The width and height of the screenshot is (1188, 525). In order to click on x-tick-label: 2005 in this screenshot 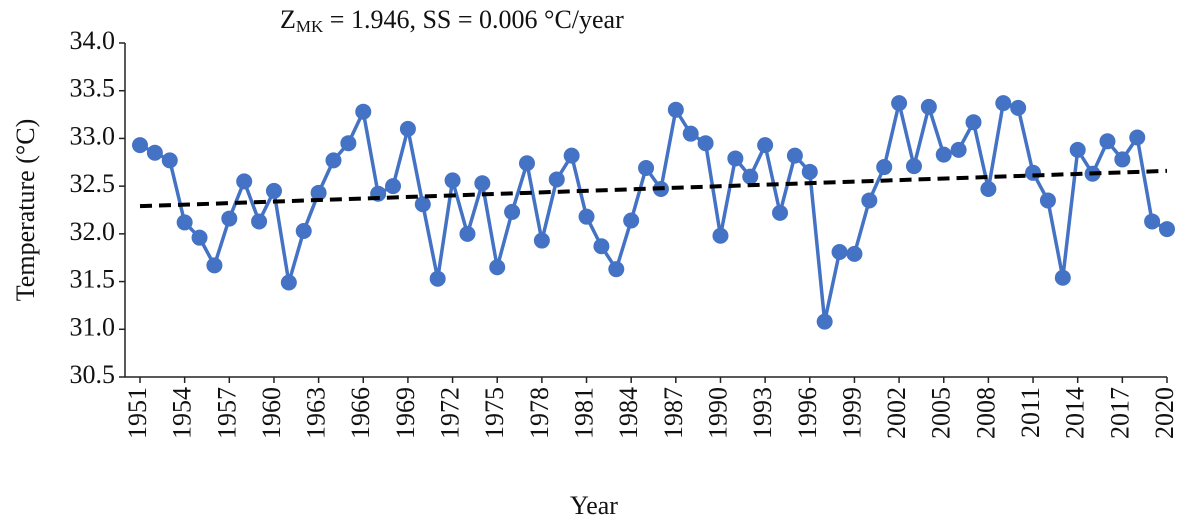, I will do `click(941, 413)`.